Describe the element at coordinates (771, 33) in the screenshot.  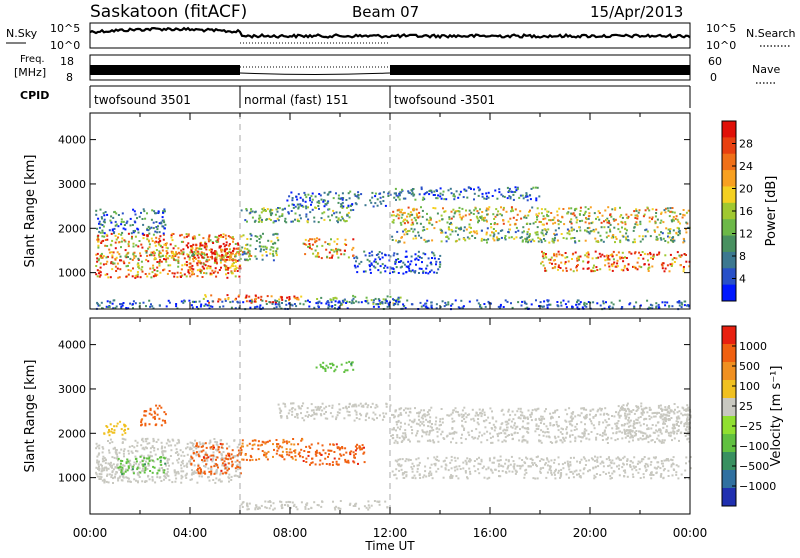
I see `noise-right-label: N.Search` at that location.